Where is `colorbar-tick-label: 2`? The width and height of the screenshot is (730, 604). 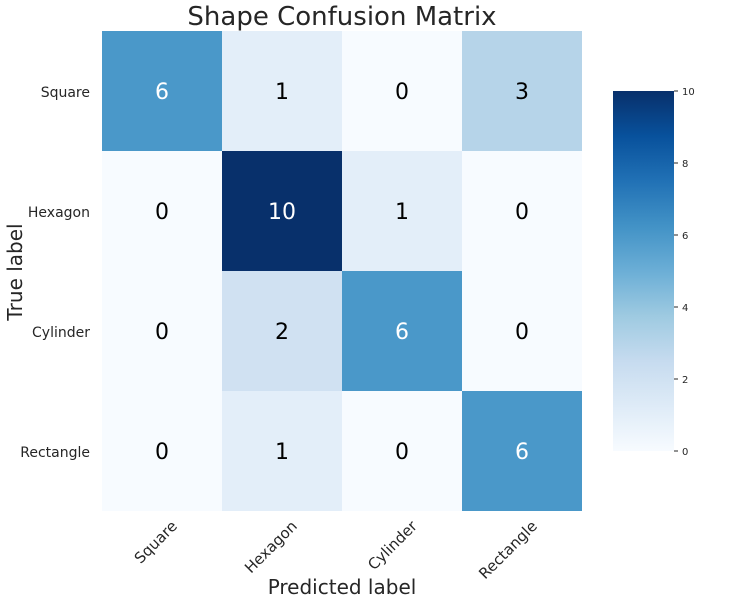 colorbar-tick-label: 2 is located at coordinates (685, 380).